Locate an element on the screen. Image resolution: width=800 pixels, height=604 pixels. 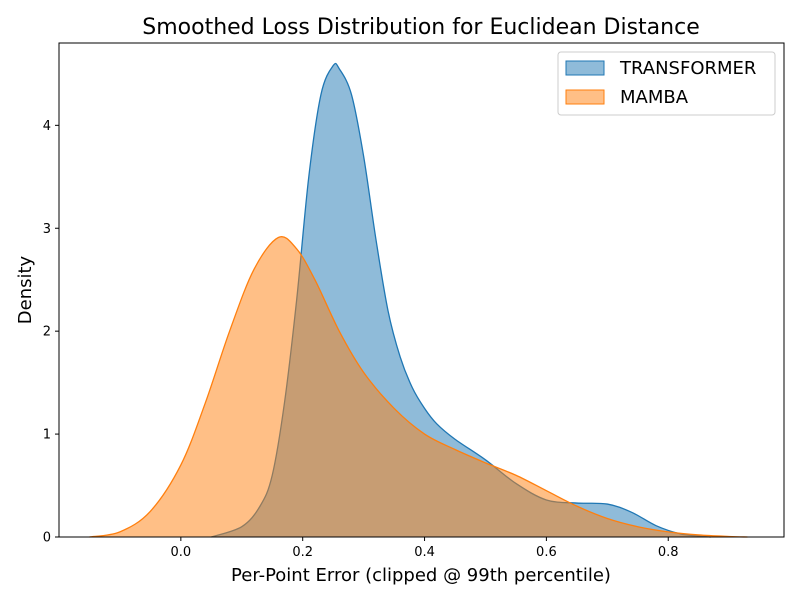
legend-frame is located at coordinates (666, 83).